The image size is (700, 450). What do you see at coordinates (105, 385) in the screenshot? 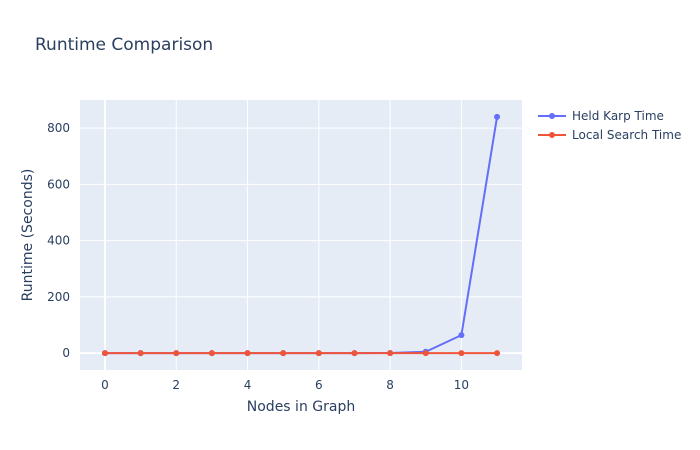
I see `x-tick-label: 0` at bounding box center [105, 385].